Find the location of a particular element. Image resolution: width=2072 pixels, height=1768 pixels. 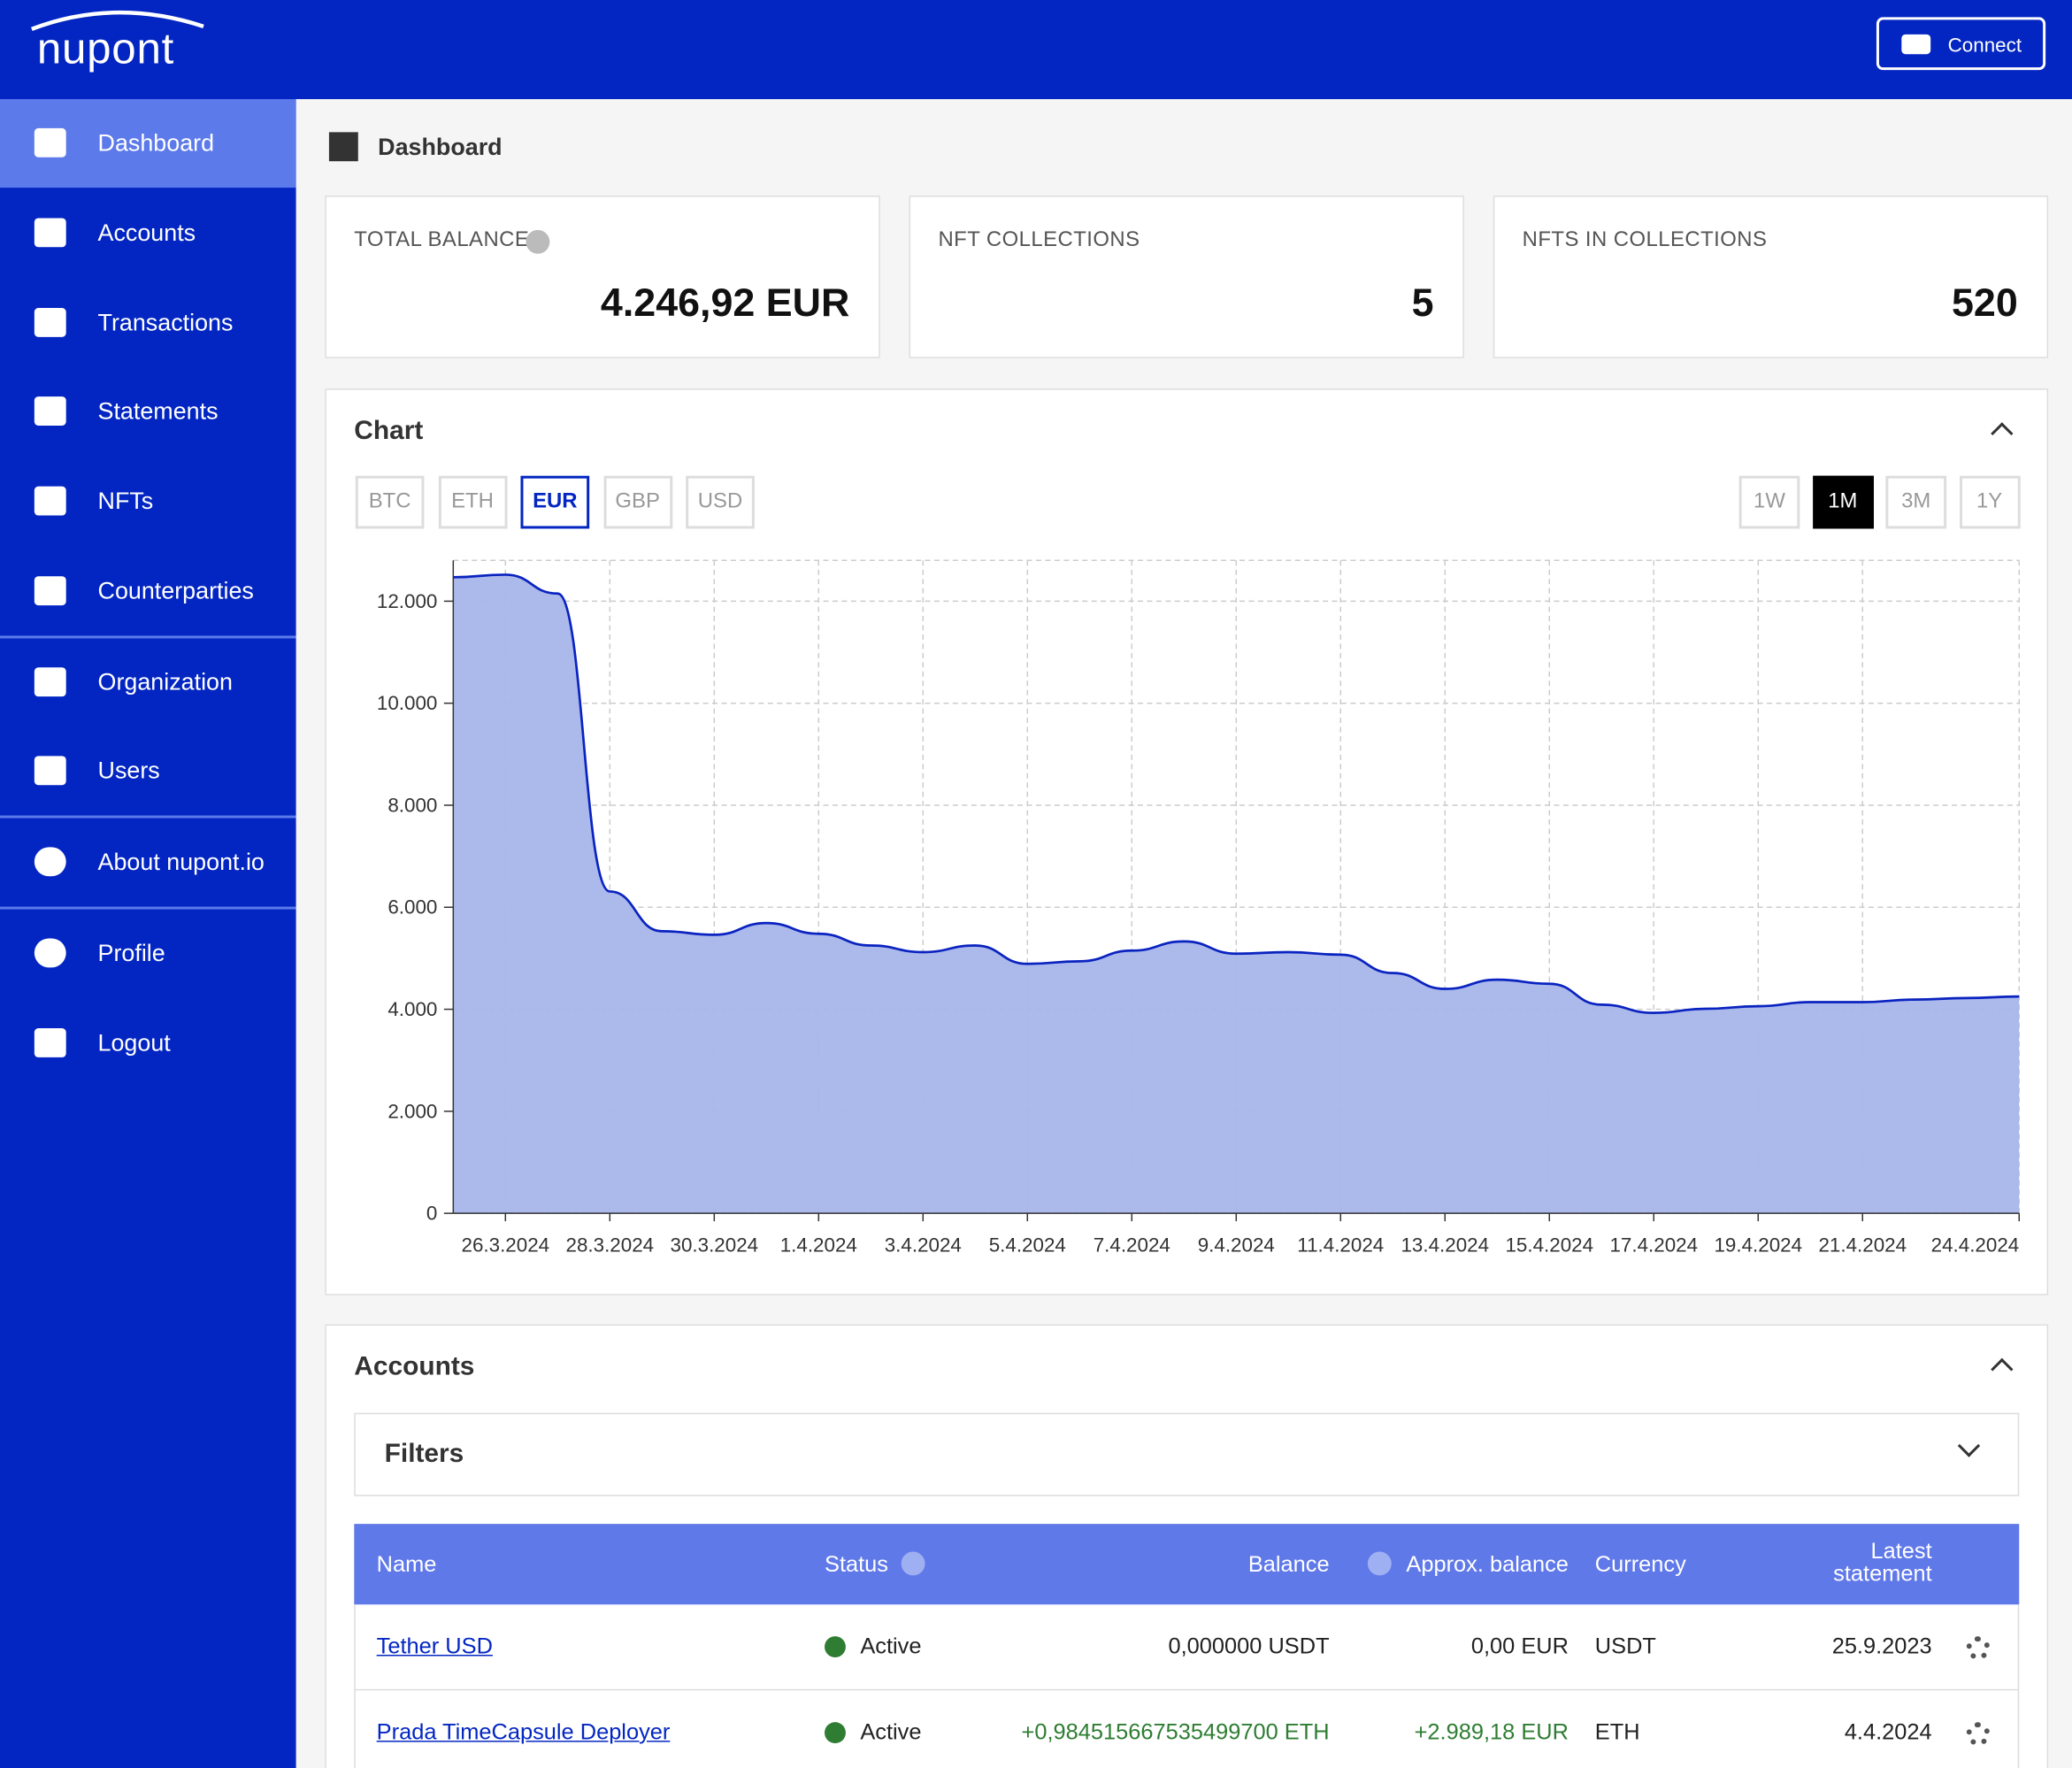

nav-item: Users is located at coordinates (148, 770).